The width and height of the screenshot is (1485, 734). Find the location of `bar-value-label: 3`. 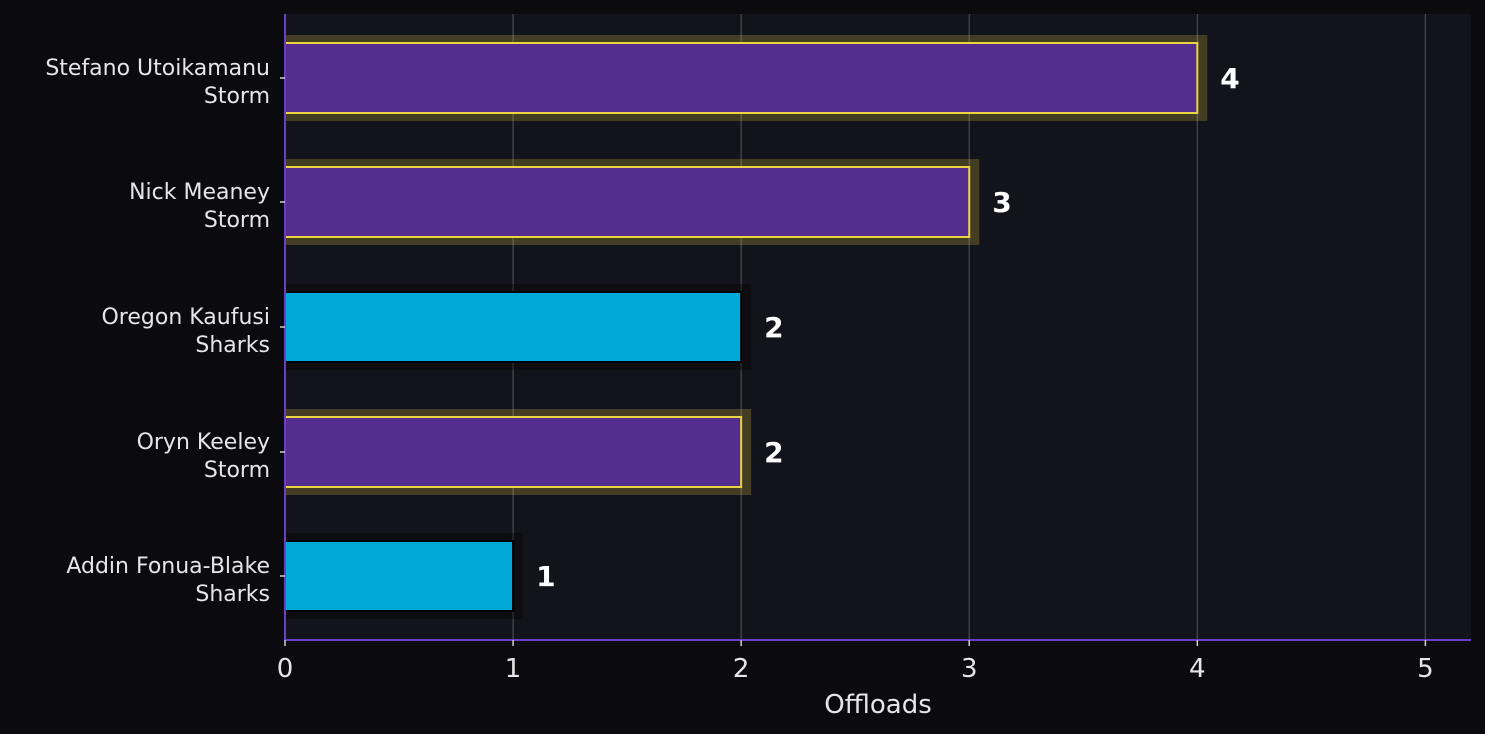

bar-value-label: 3 is located at coordinates (1001, 202).